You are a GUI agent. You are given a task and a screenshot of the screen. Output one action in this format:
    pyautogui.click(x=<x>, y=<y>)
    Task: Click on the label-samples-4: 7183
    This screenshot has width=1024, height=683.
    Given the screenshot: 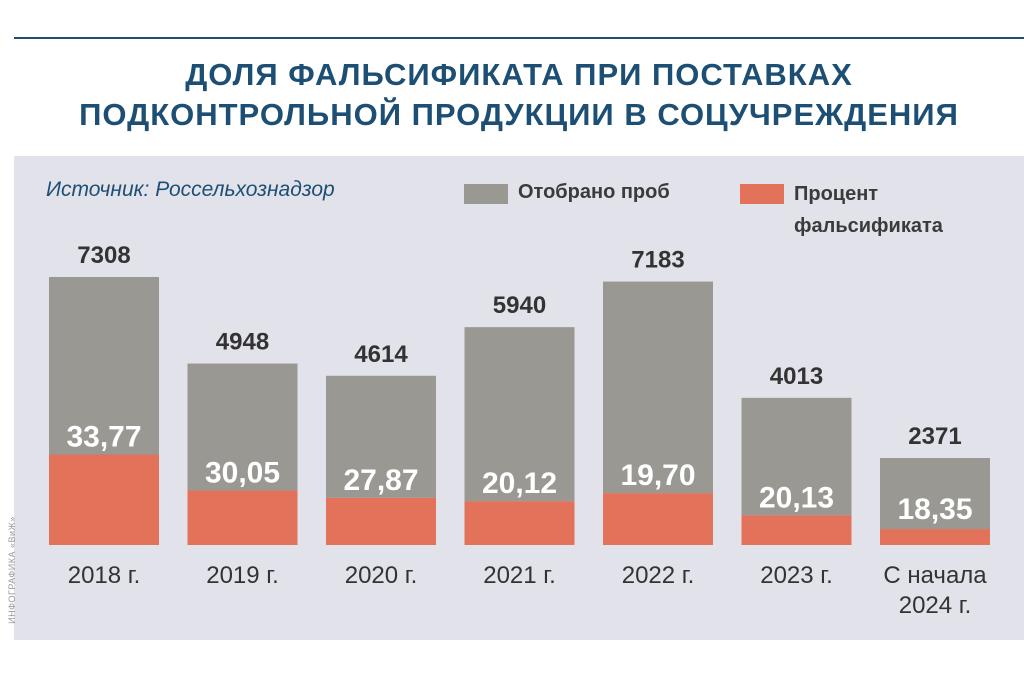 What is the action you would take?
    pyautogui.click(x=657, y=260)
    